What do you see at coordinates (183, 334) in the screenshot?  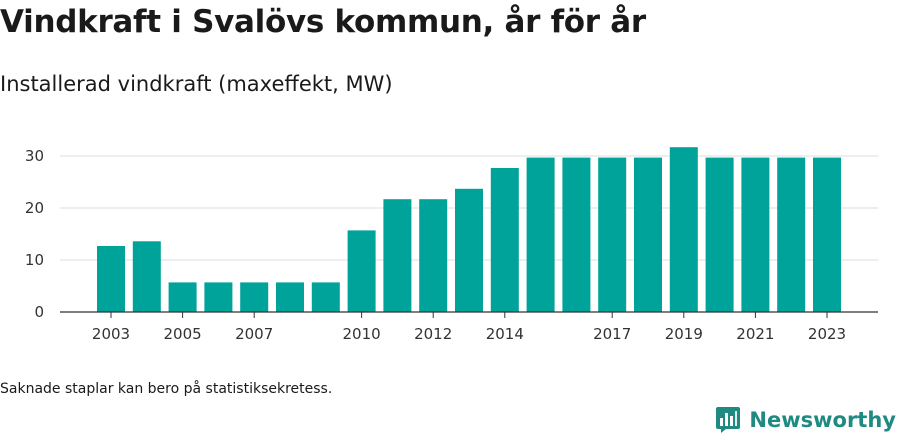 I see `x-tick-label: 2005` at bounding box center [183, 334].